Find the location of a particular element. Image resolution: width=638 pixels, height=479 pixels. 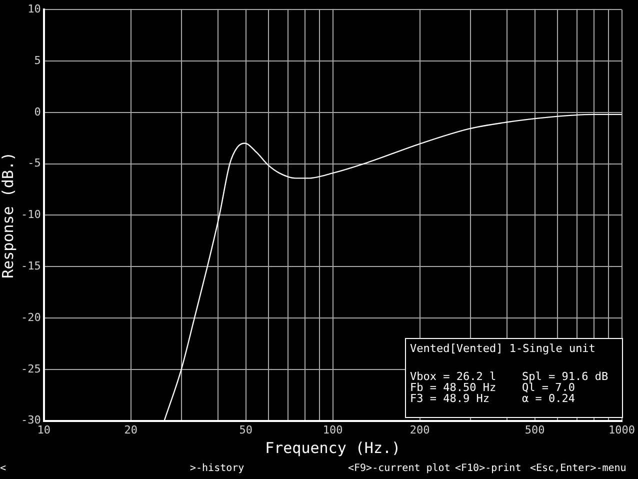

annotation: F3 = 48.9 Hz is located at coordinates (450, 398).